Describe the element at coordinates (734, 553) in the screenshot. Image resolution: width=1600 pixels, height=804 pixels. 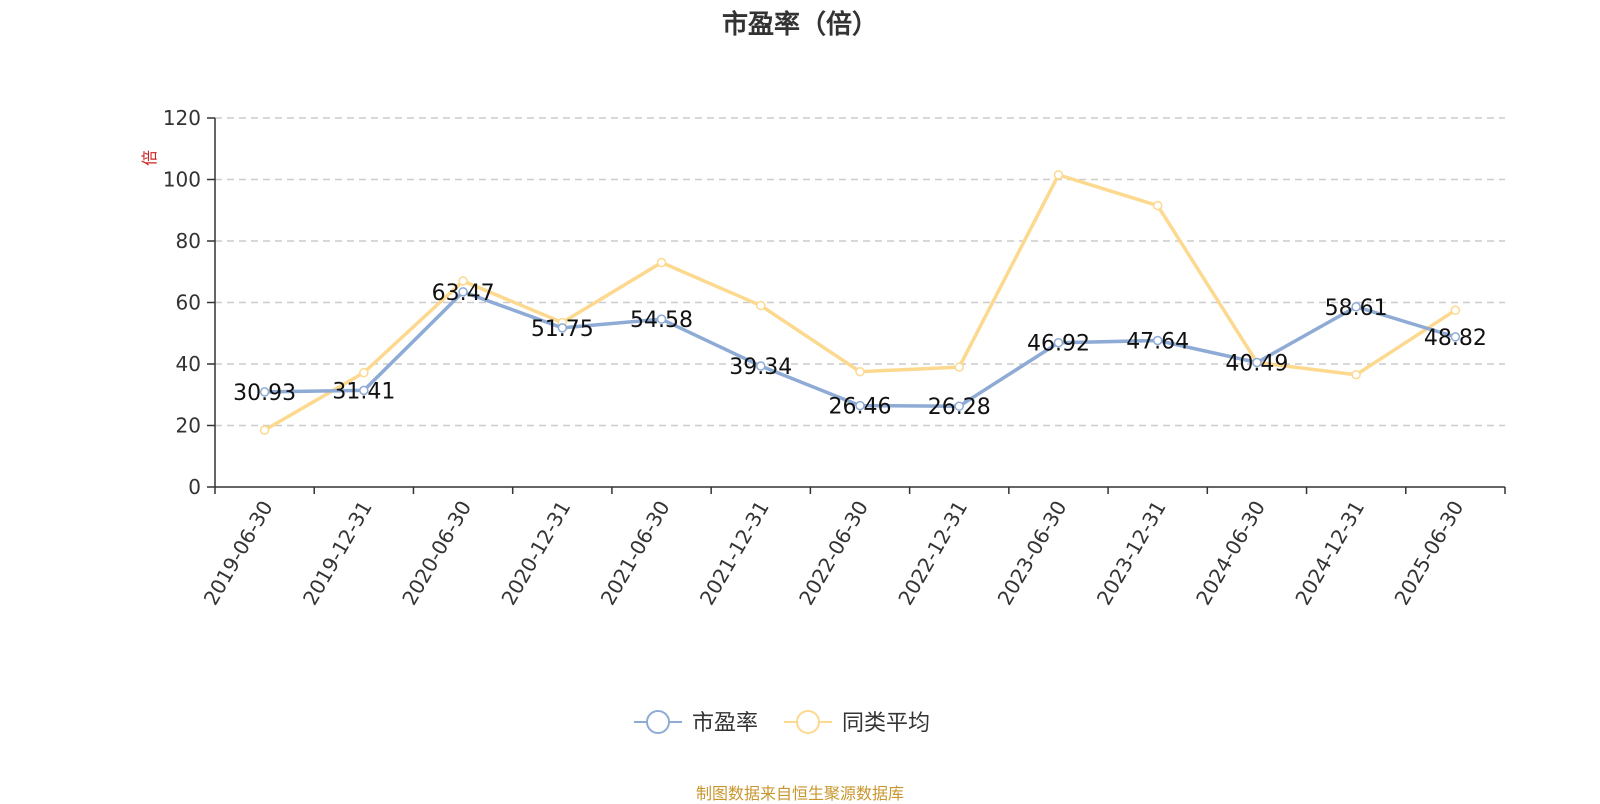
I see `x-tick-label: 2021-12-31` at that location.